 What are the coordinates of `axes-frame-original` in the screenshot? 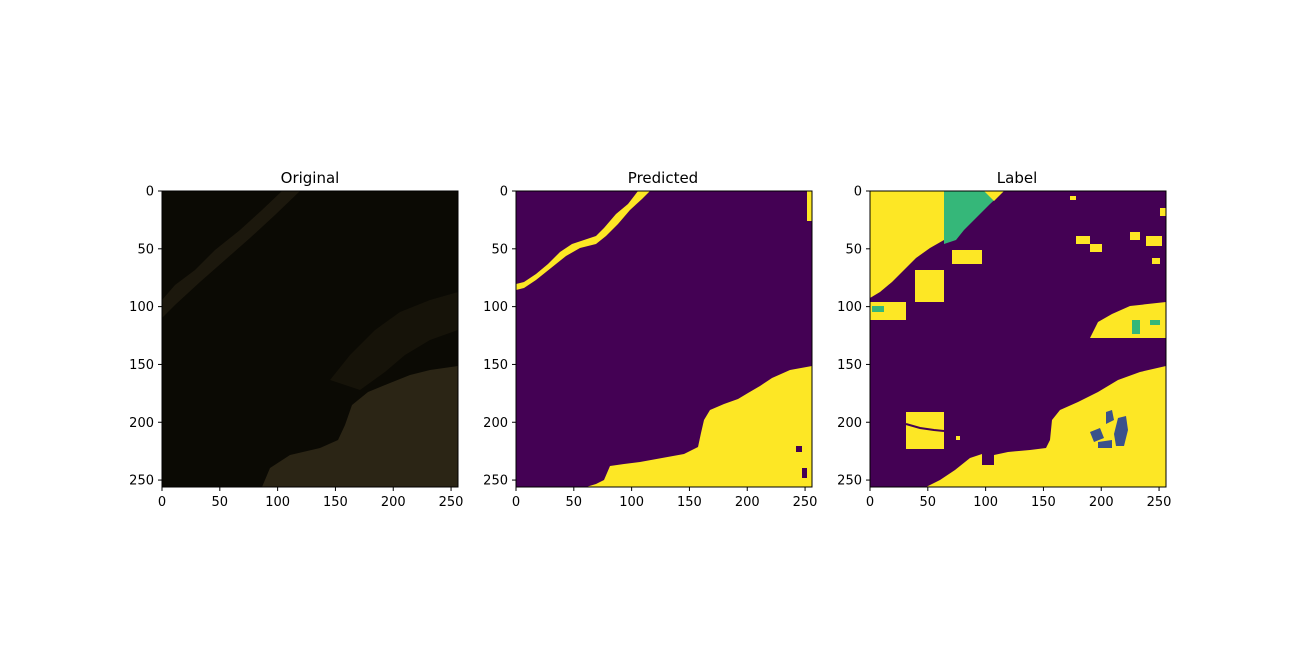 It's located at (310, 339).